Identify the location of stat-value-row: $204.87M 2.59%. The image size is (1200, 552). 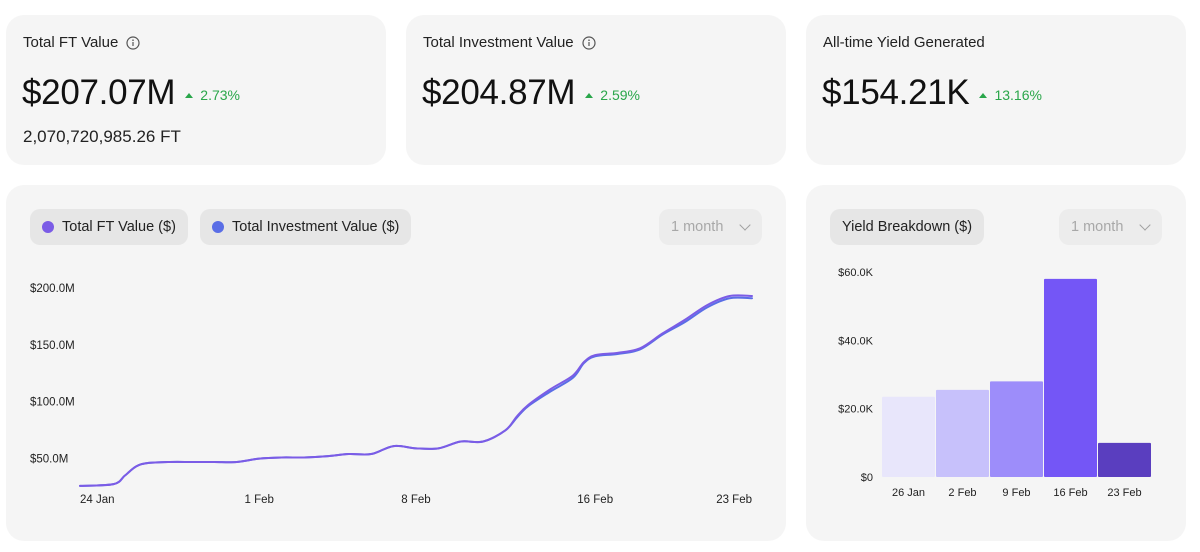
(531, 93).